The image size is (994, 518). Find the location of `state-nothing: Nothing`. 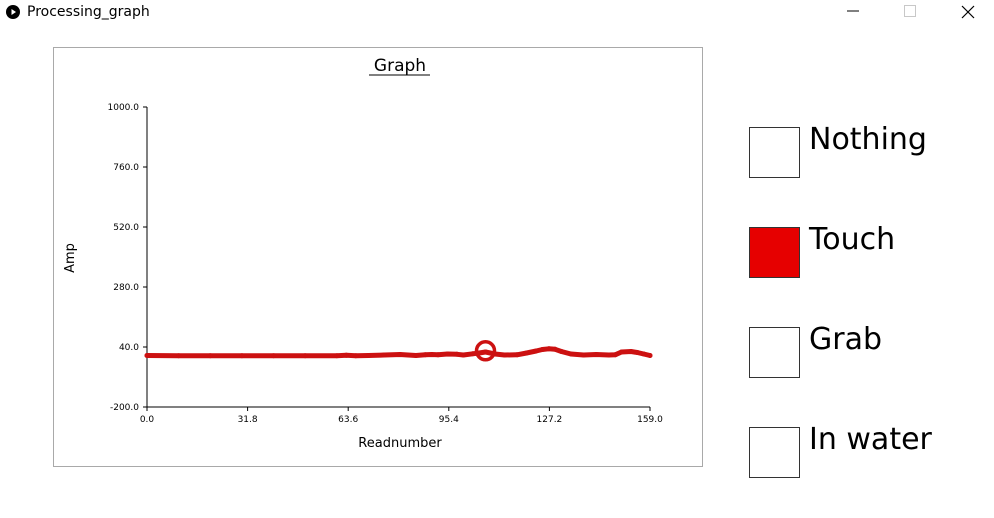

state-nothing: Nothing is located at coordinates (869, 153).